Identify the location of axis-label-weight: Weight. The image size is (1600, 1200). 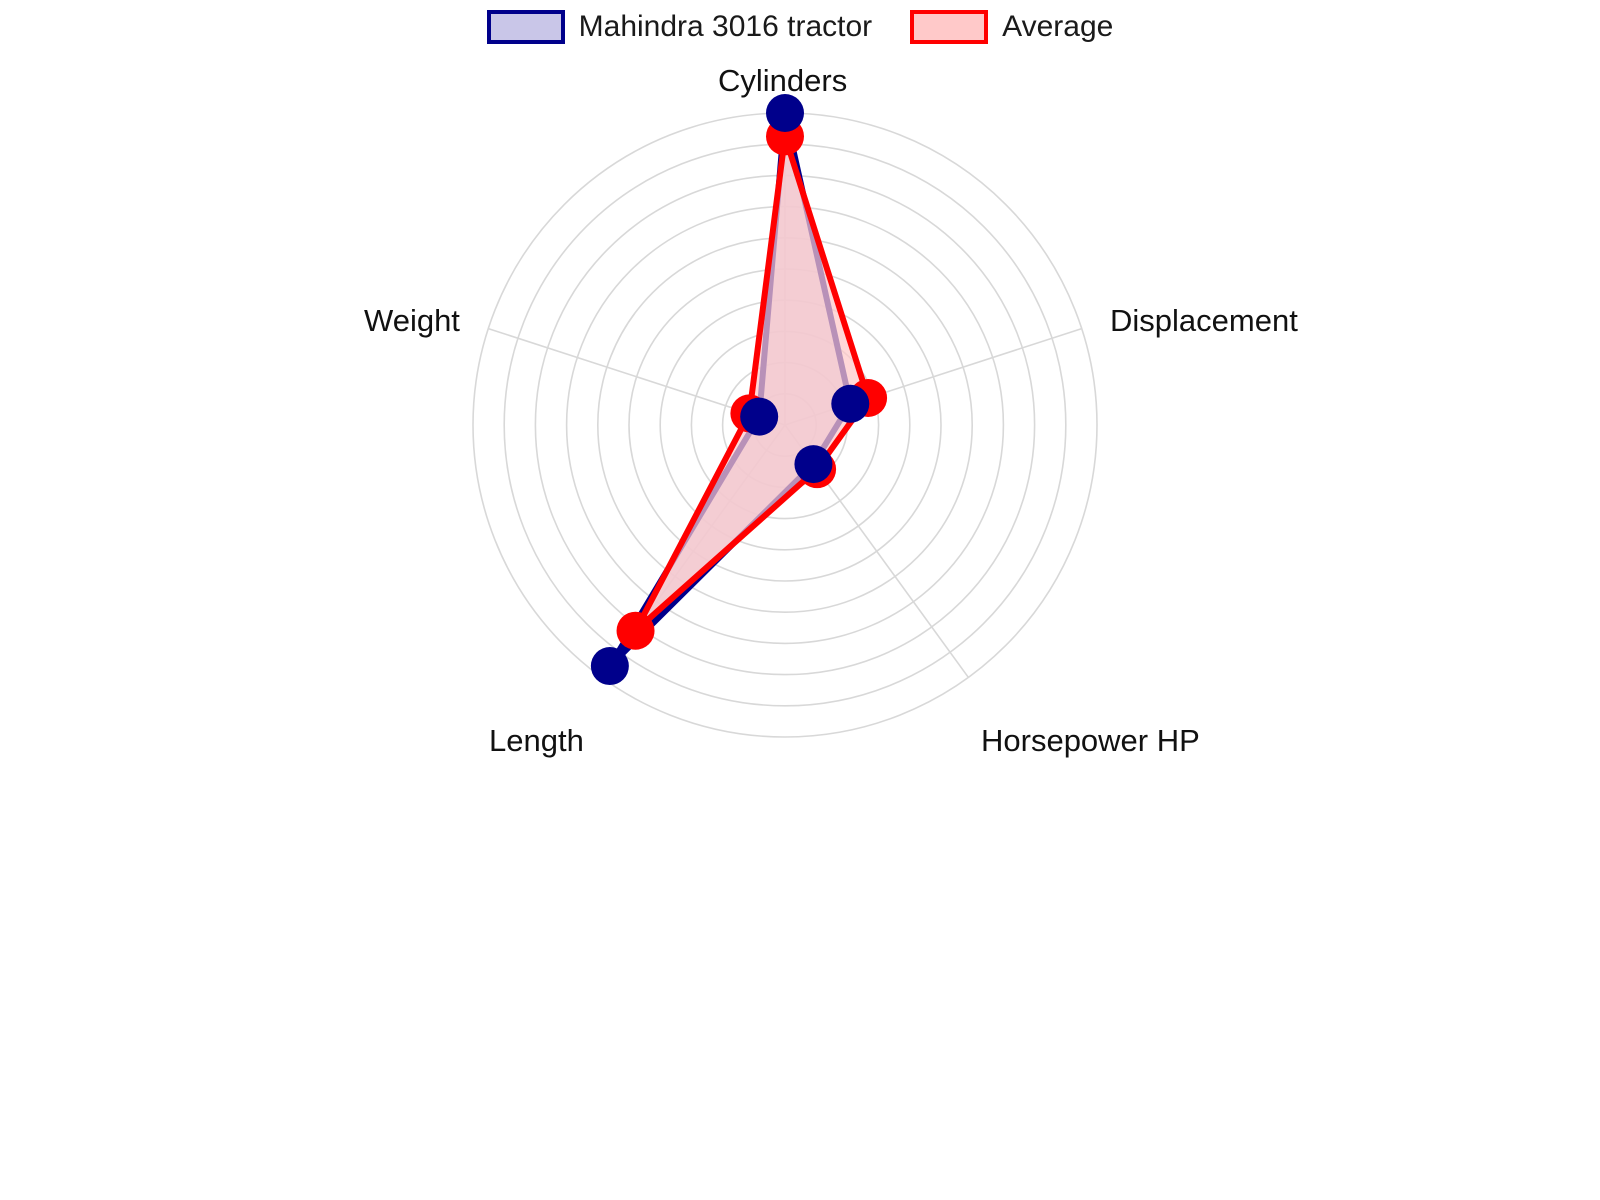
(412, 320).